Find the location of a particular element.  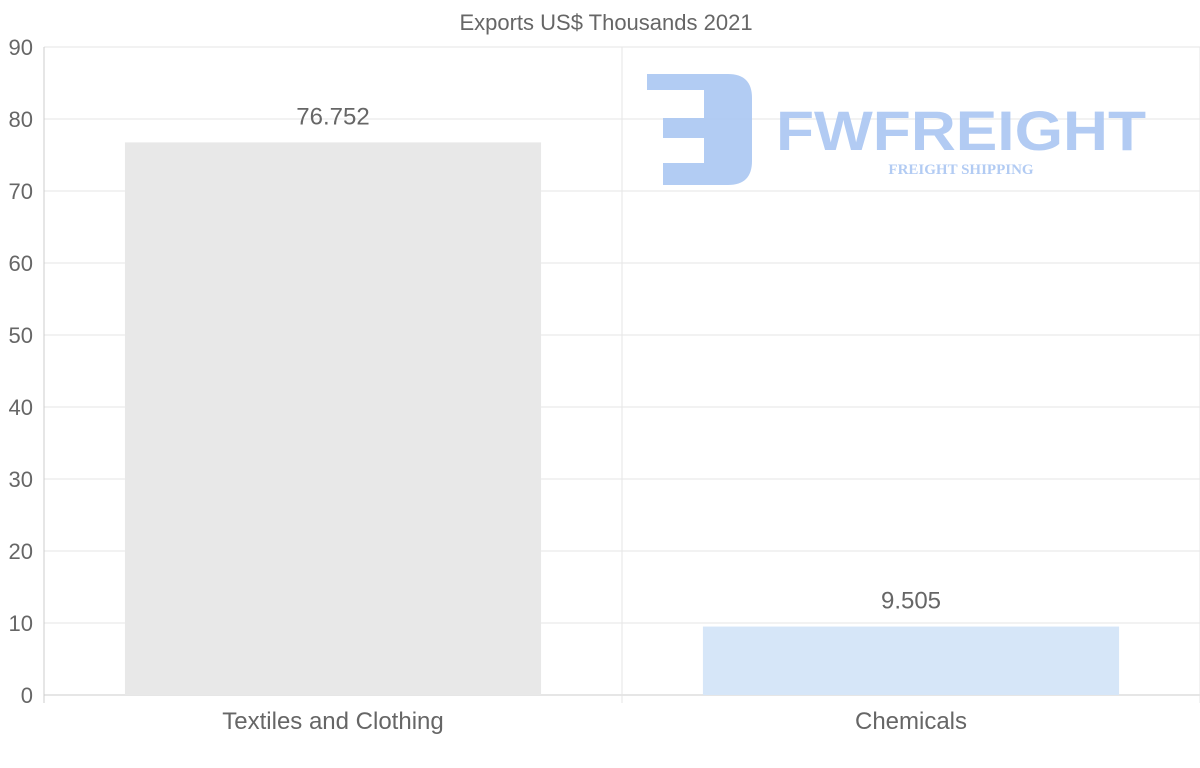

data-label: 76.752 is located at coordinates (332, 116).